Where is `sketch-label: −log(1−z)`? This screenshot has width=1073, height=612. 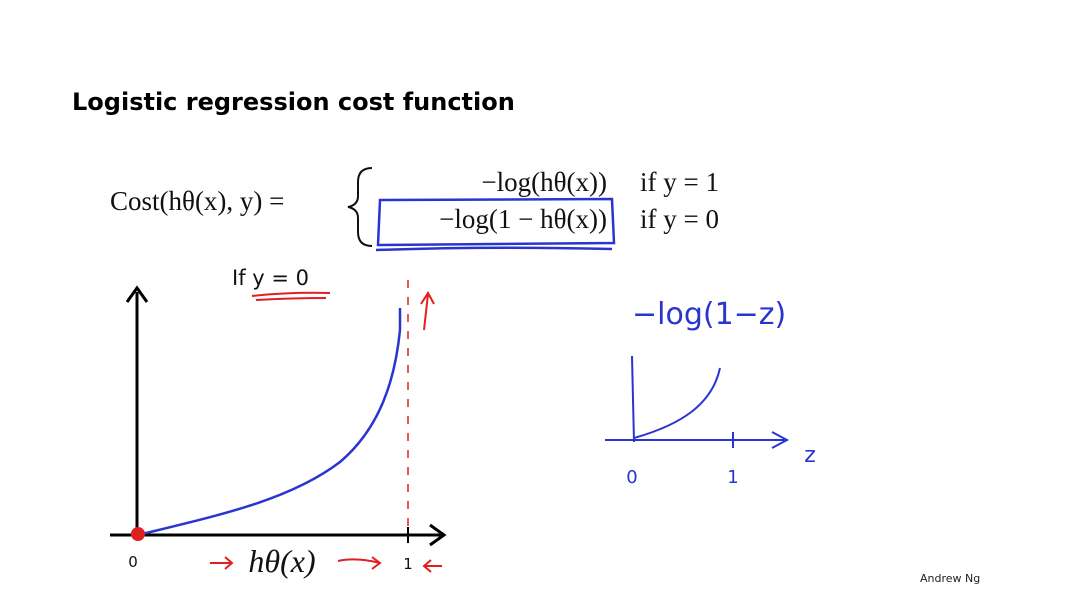 sketch-label: −log(1−z) is located at coordinates (709, 314).